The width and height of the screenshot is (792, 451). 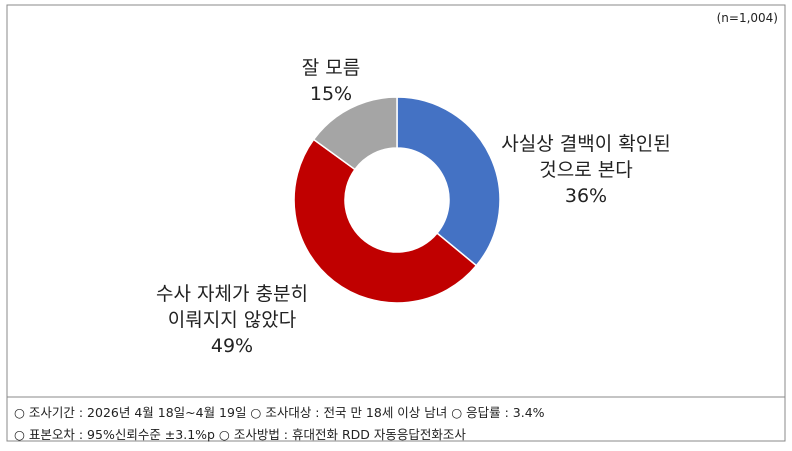 I want to click on slice-label: 것으로 본다, so click(x=585, y=170).